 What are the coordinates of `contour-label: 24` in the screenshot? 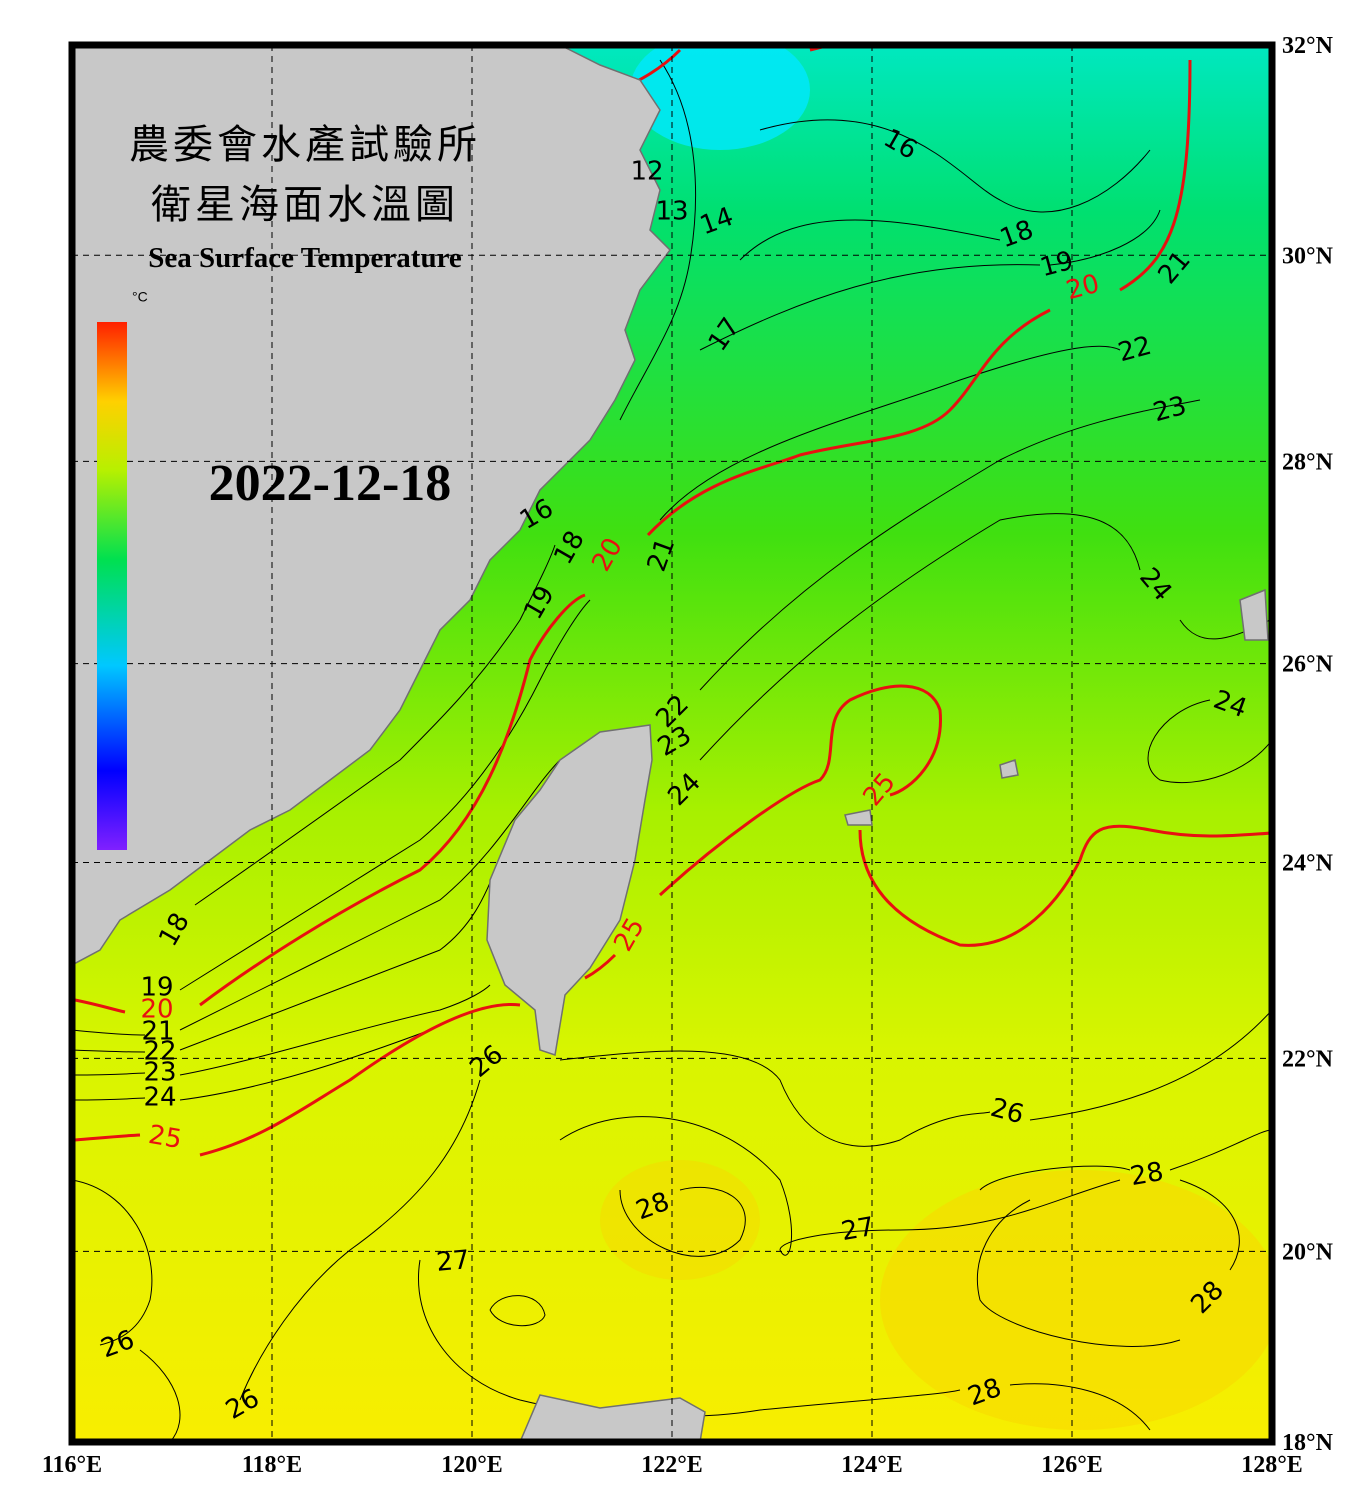 It's located at (159, 1098).